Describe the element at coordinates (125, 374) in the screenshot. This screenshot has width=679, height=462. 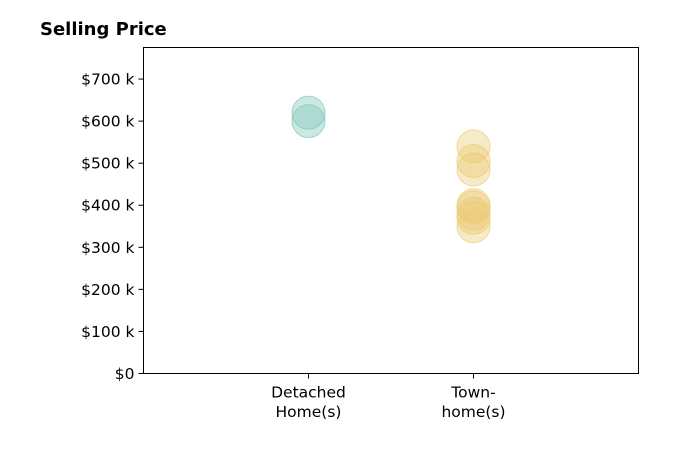
I see `y-tick-label: $0` at that location.